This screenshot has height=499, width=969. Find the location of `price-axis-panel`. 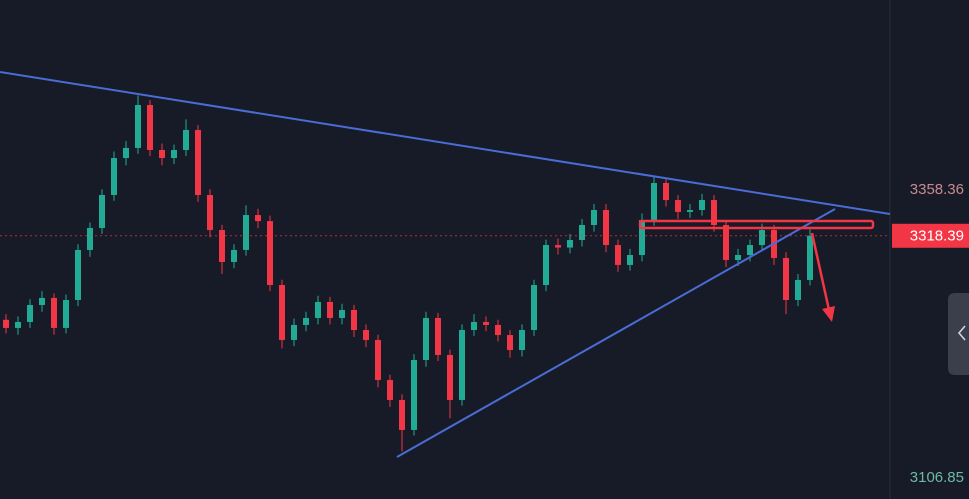

price-axis-panel is located at coordinates (929, 249).